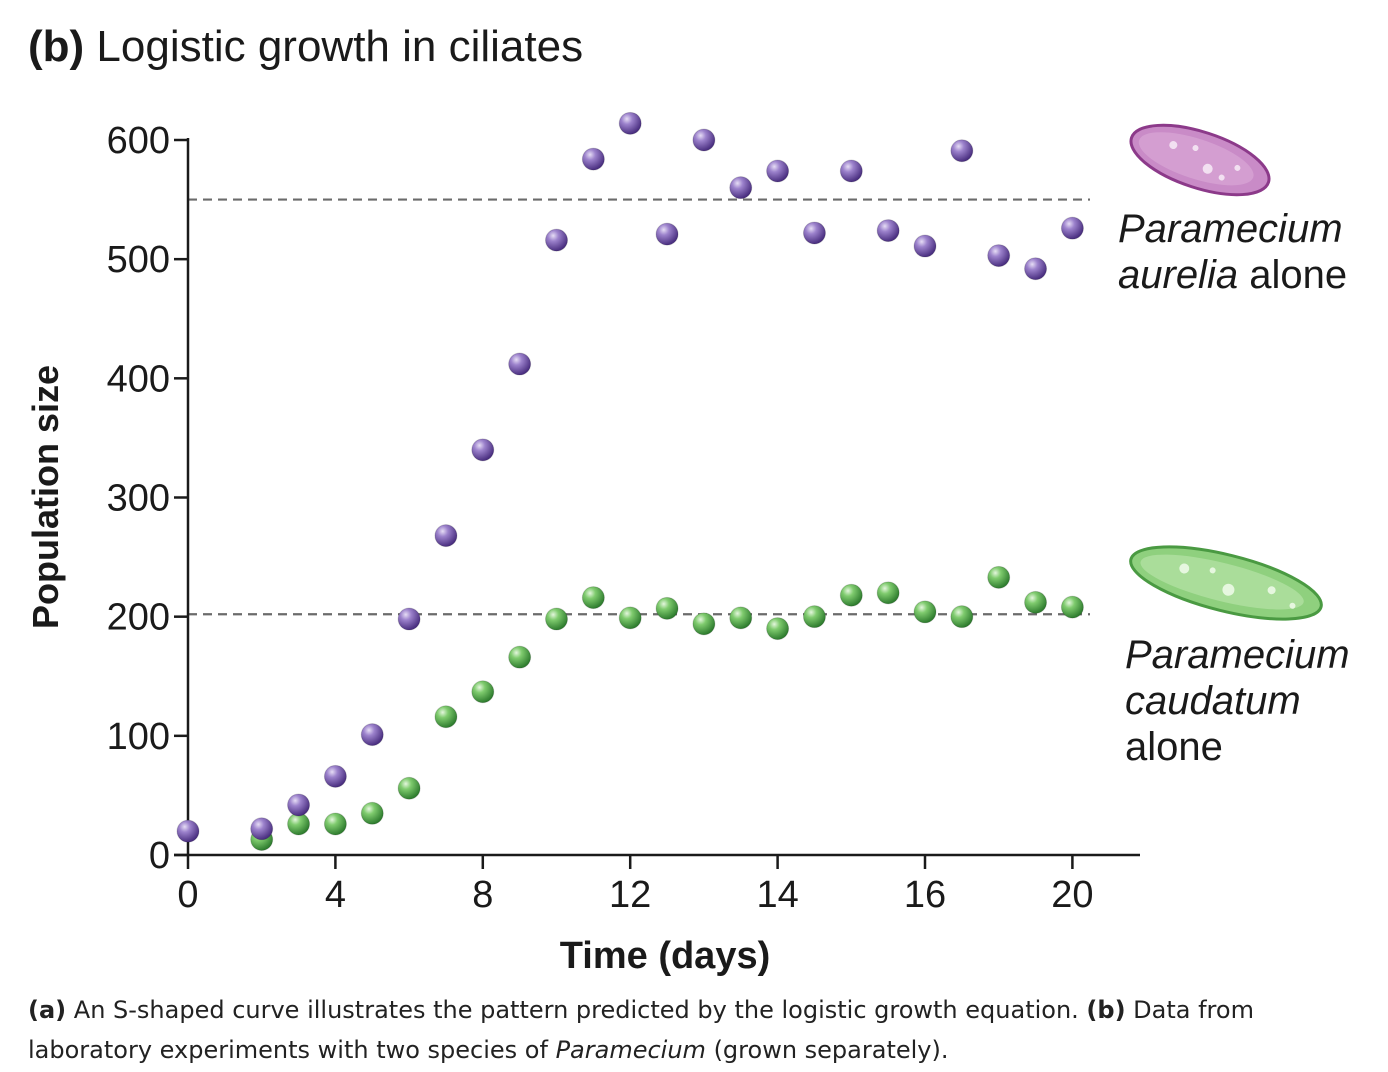  Describe the element at coordinates (1178, 275) in the screenshot. I see `series-aurelia-label-italic: aurelia` at that location.